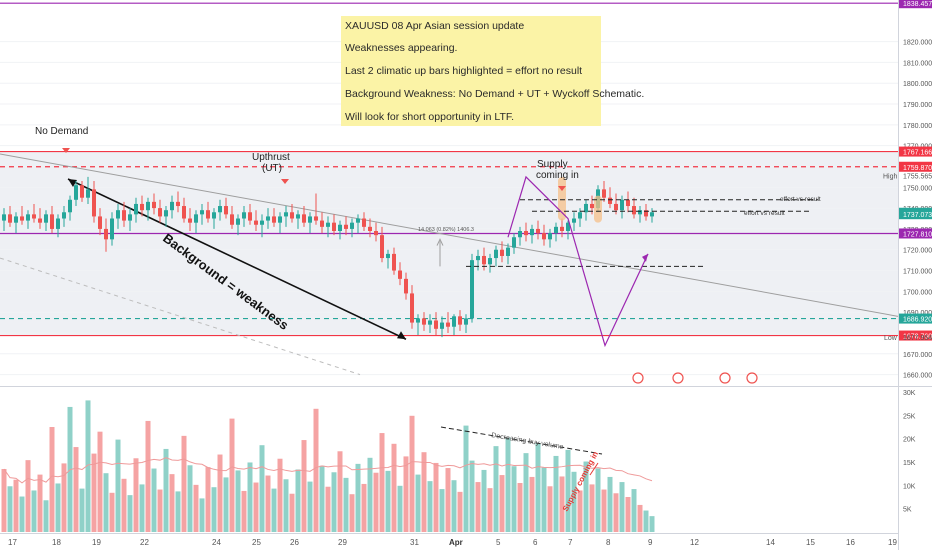 The image size is (932, 555). What do you see at coordinates (328, 470) in the screenshot?
I see `volume-moving-average` at bounding box center [328, 470].